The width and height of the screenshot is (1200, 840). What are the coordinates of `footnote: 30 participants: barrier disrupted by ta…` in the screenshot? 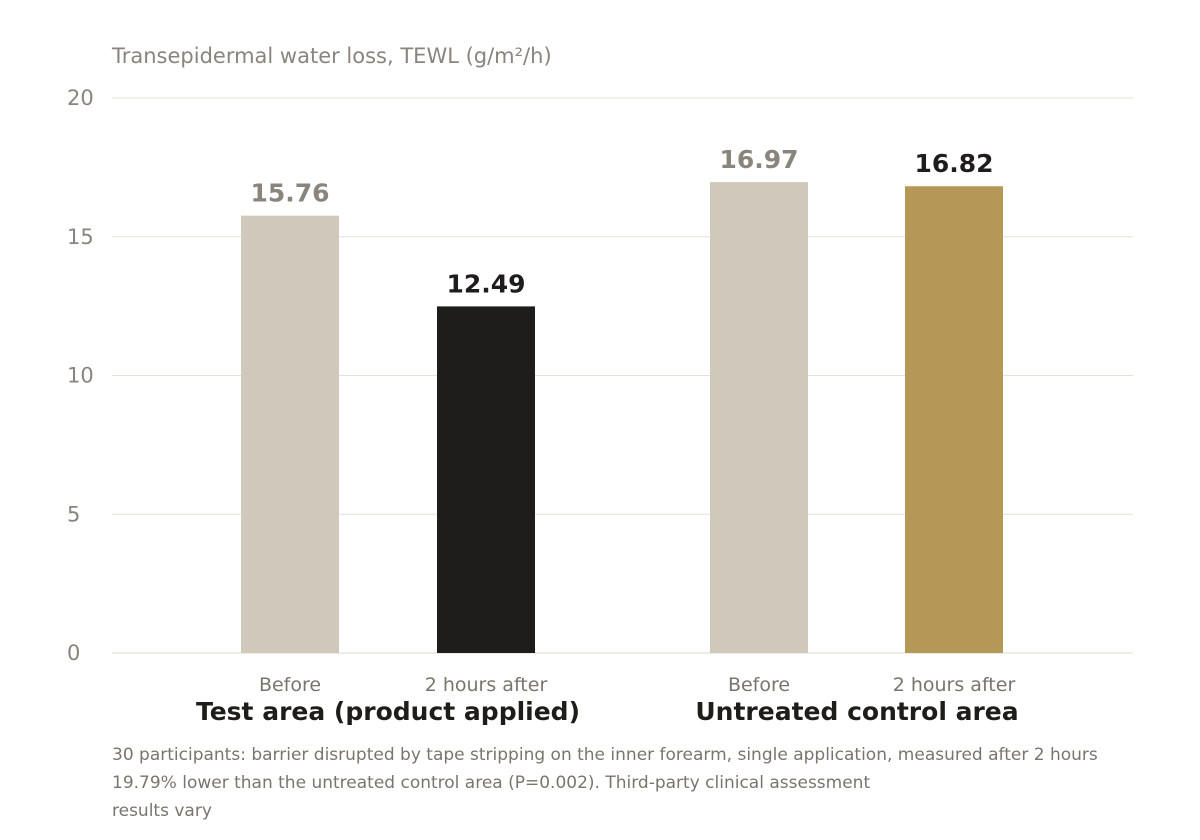 It's located at (642, 783).